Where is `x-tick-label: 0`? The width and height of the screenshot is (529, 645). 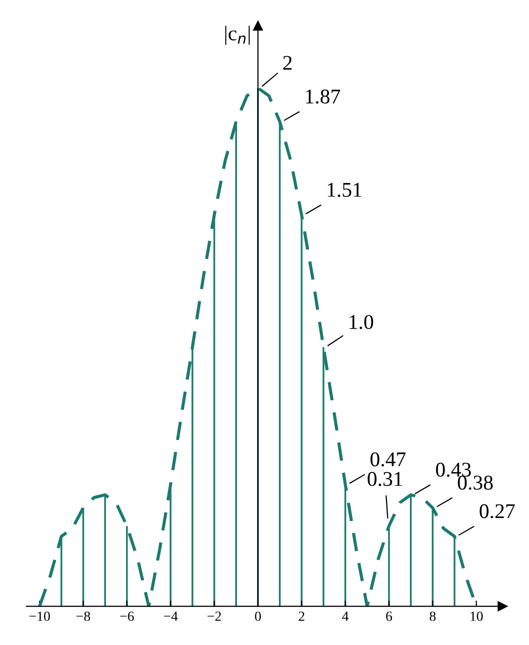 x-tick-label: 0 is located at coordinates (258, 616).